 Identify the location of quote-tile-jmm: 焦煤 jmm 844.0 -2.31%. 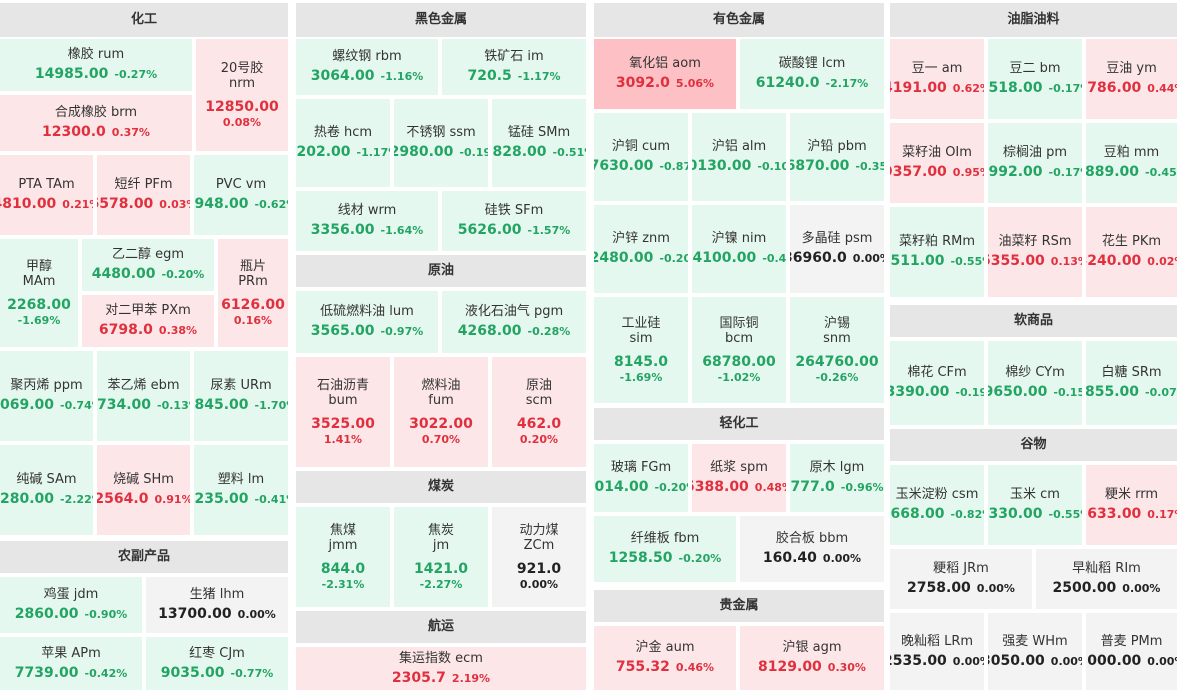
(343, 557).